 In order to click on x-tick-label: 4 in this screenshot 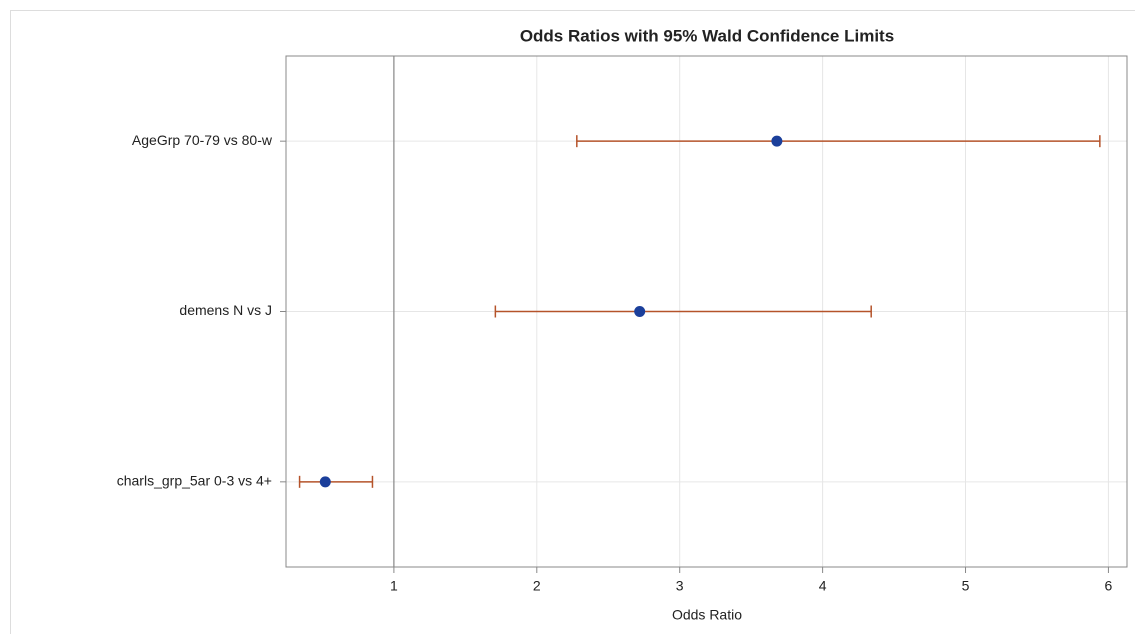, I will do `click(823, 586)`.